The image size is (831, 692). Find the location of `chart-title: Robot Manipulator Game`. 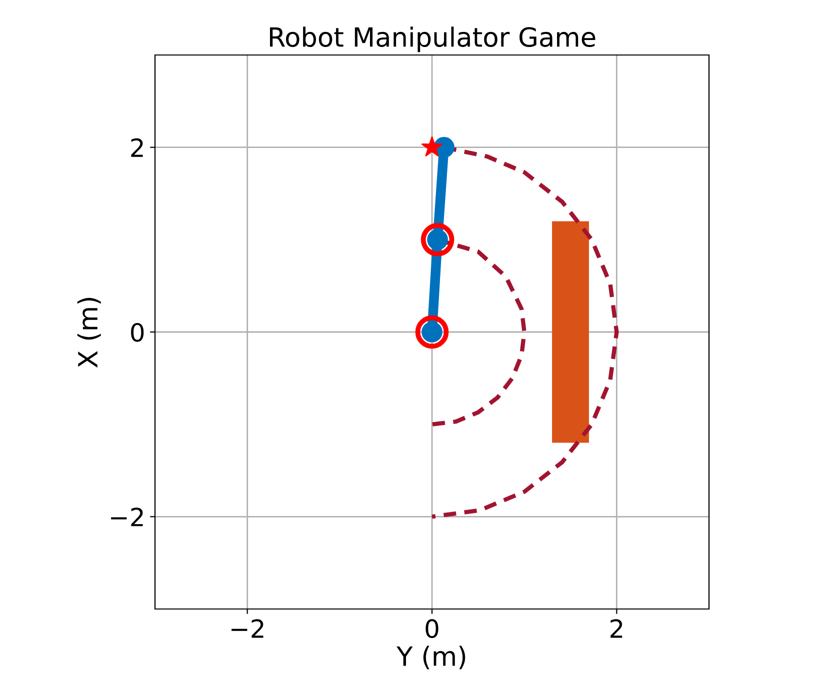

chart-title: Robot Manipulator Game is located at coordinates (433, 39).